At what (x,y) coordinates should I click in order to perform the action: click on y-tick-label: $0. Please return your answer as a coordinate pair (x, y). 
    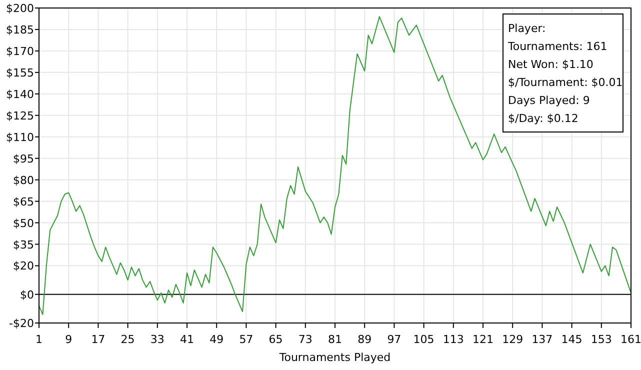
    Looking at the image, I should click on (27, 295).